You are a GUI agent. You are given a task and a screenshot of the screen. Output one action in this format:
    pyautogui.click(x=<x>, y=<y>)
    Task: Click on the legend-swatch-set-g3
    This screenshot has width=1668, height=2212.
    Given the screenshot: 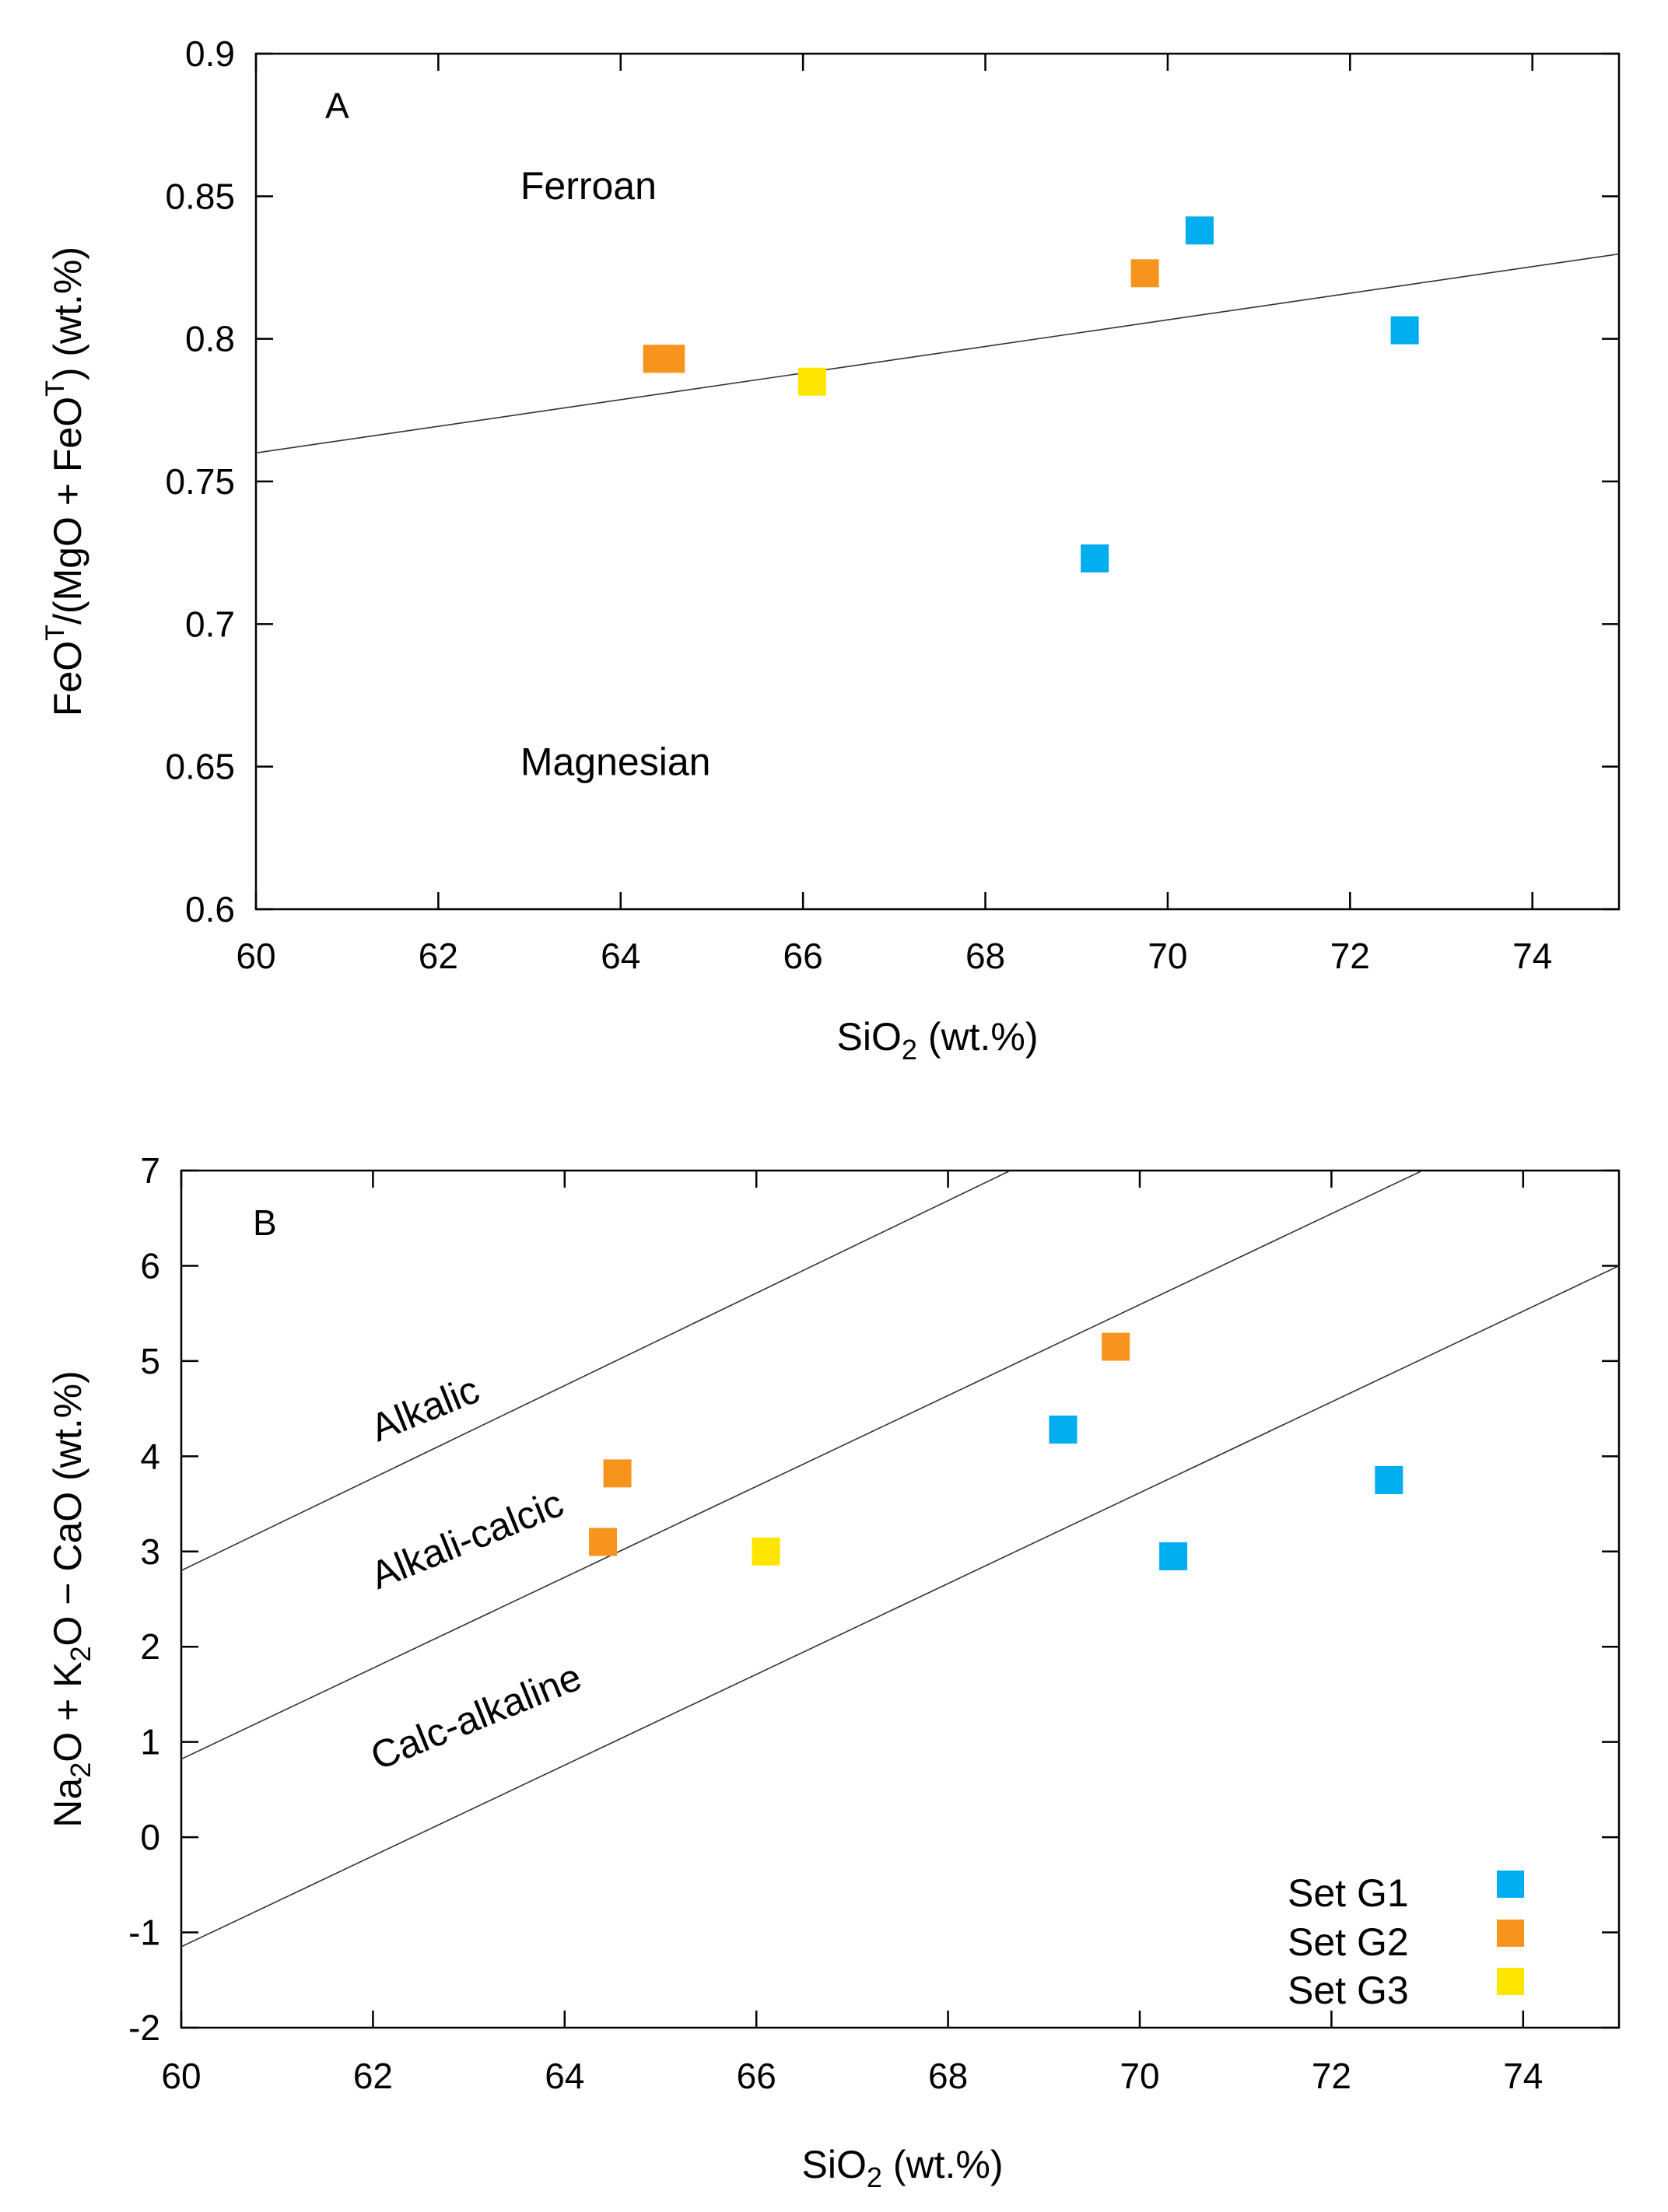 What is the action you would take?
    pyautogui.click(x=1510, y=1982)
    